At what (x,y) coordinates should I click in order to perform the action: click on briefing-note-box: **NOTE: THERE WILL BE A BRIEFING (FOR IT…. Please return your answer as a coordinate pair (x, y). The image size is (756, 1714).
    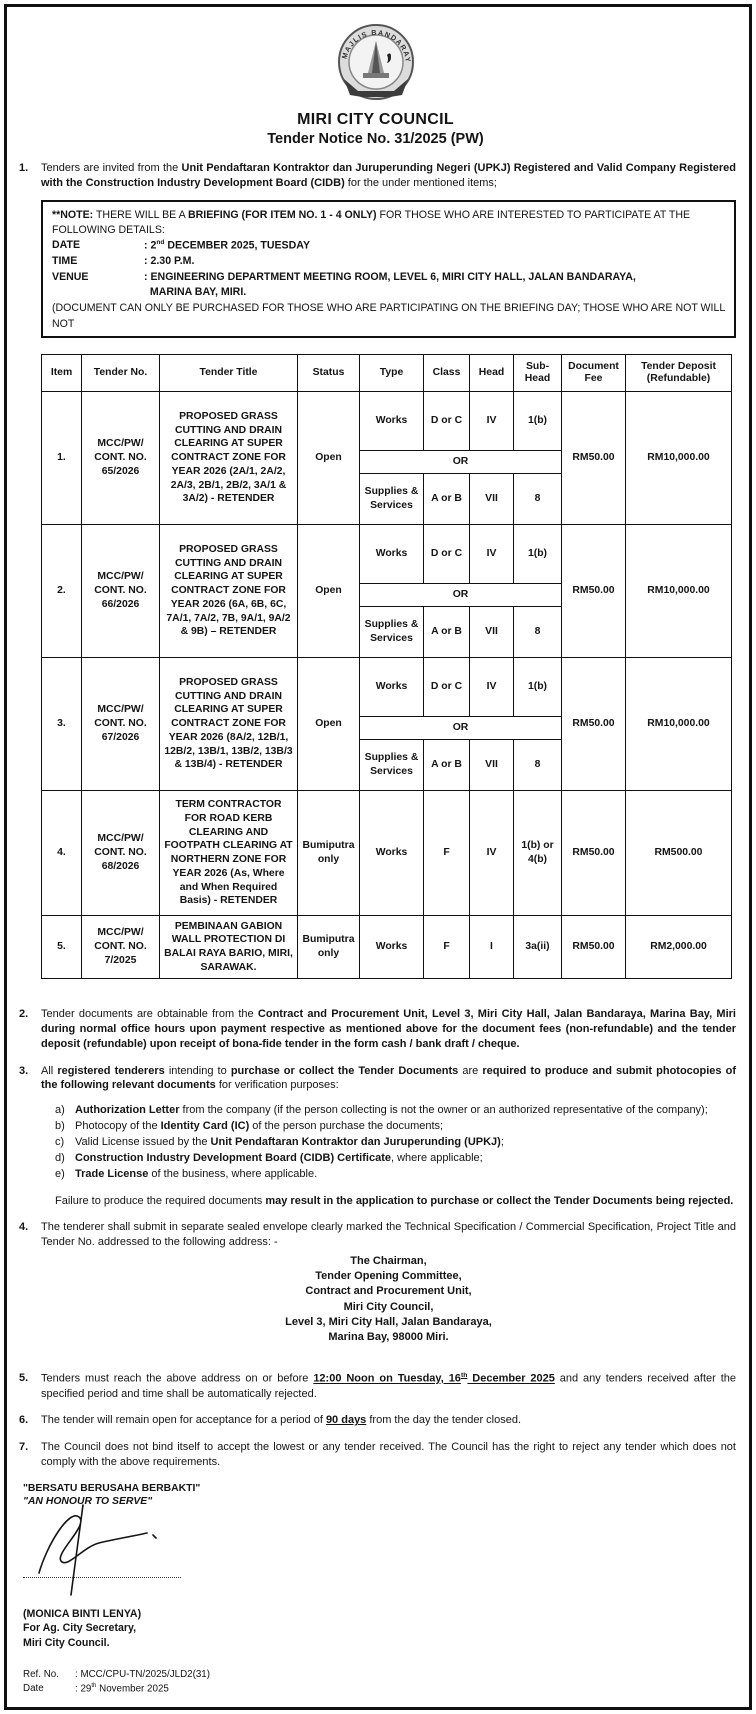
    Looking at the image, I should click on (388, 269).